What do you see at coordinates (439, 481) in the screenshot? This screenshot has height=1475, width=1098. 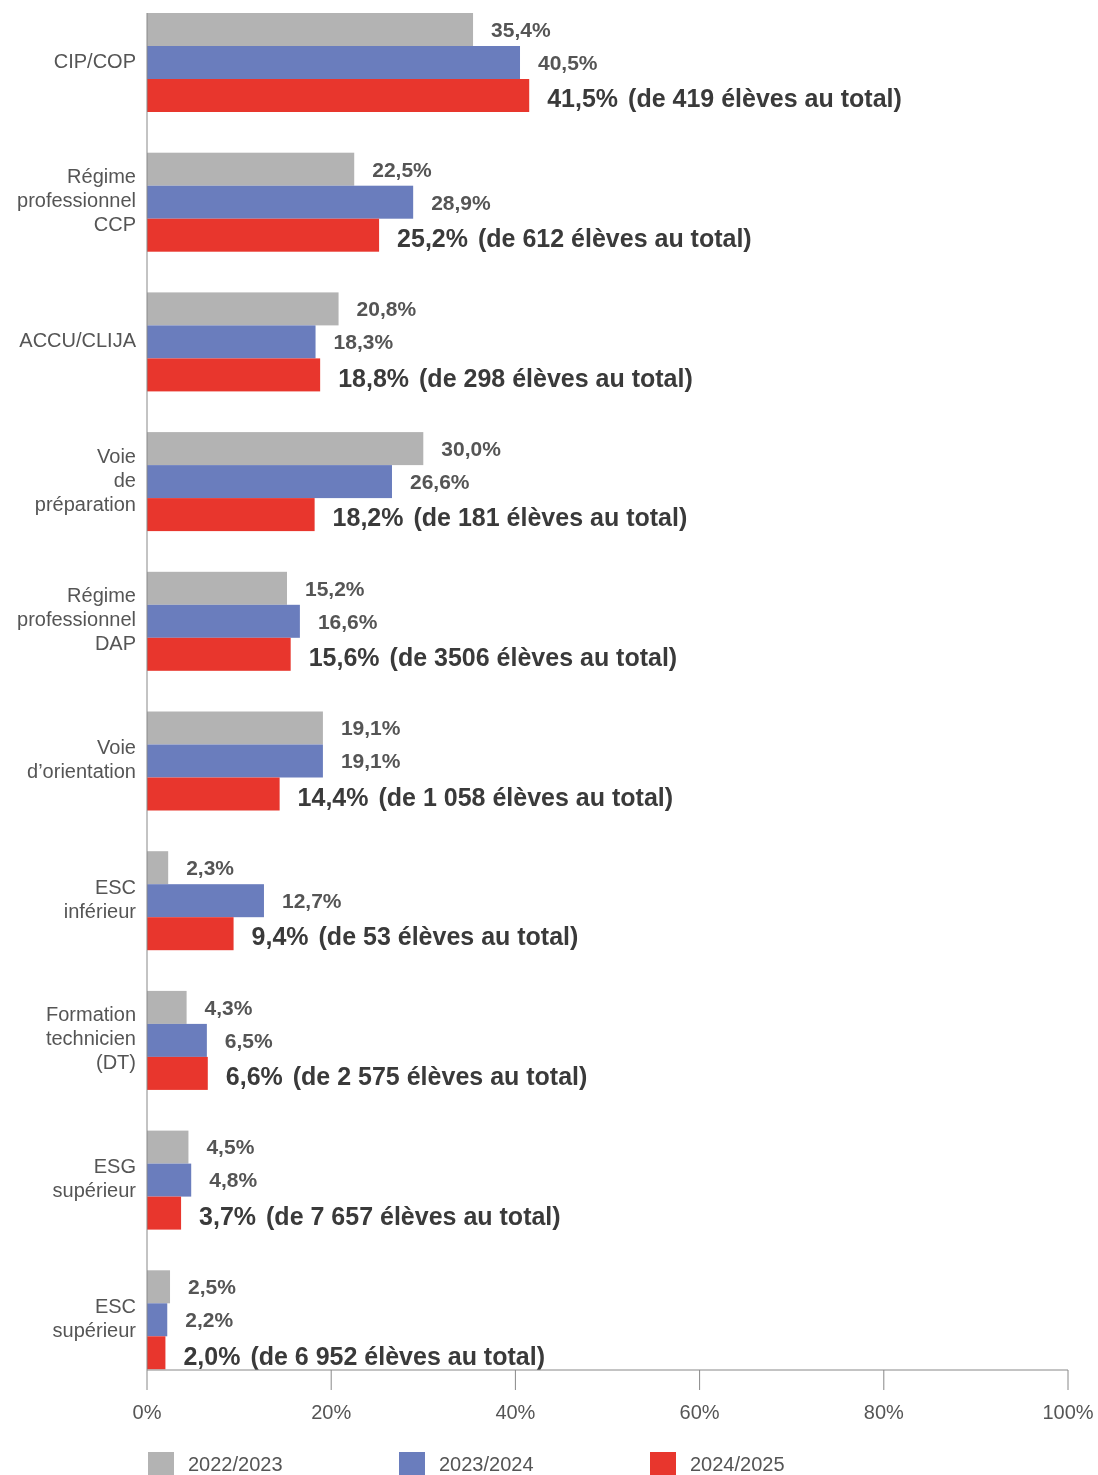 I see `data-label: 26,6%` at bounding box center [439, 481].